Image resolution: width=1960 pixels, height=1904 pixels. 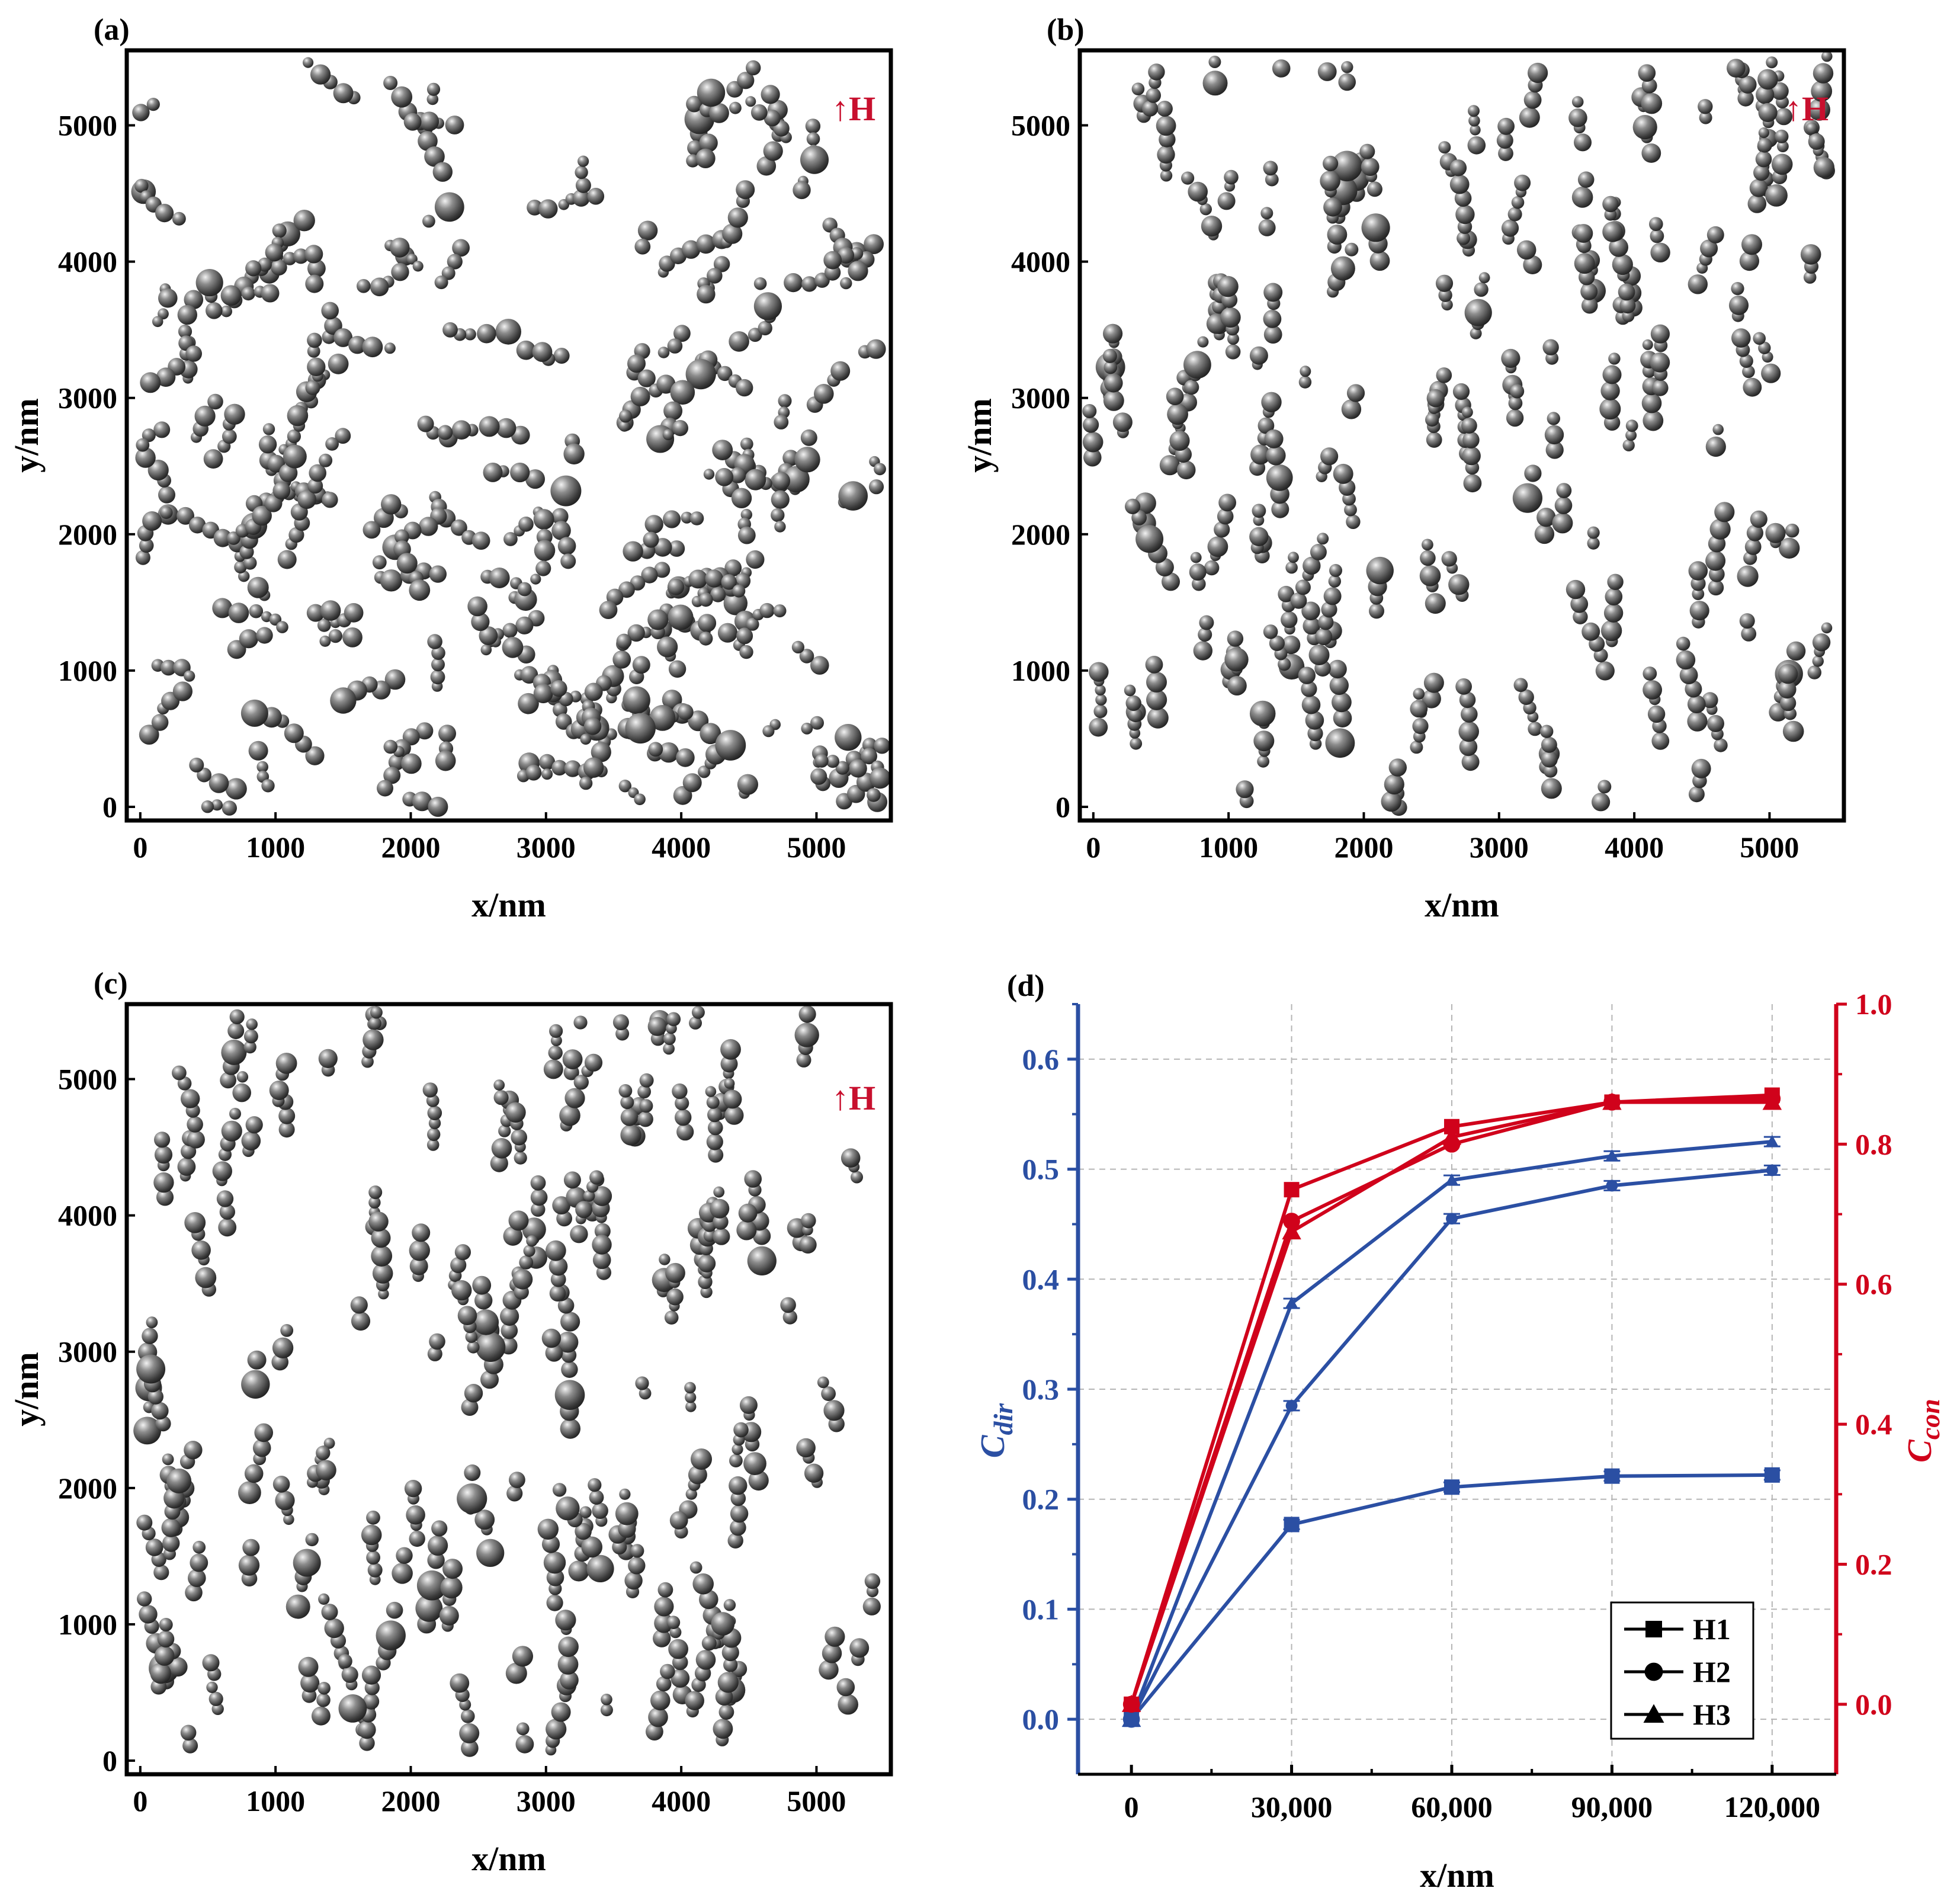 What do you see at coordinates (1050, 1369) in the screenshot?
I see `left-y-axis: 0.0 0.1 0.2 0.3 0.4 0.5 0.6` at bounding box center [1050, 1369].